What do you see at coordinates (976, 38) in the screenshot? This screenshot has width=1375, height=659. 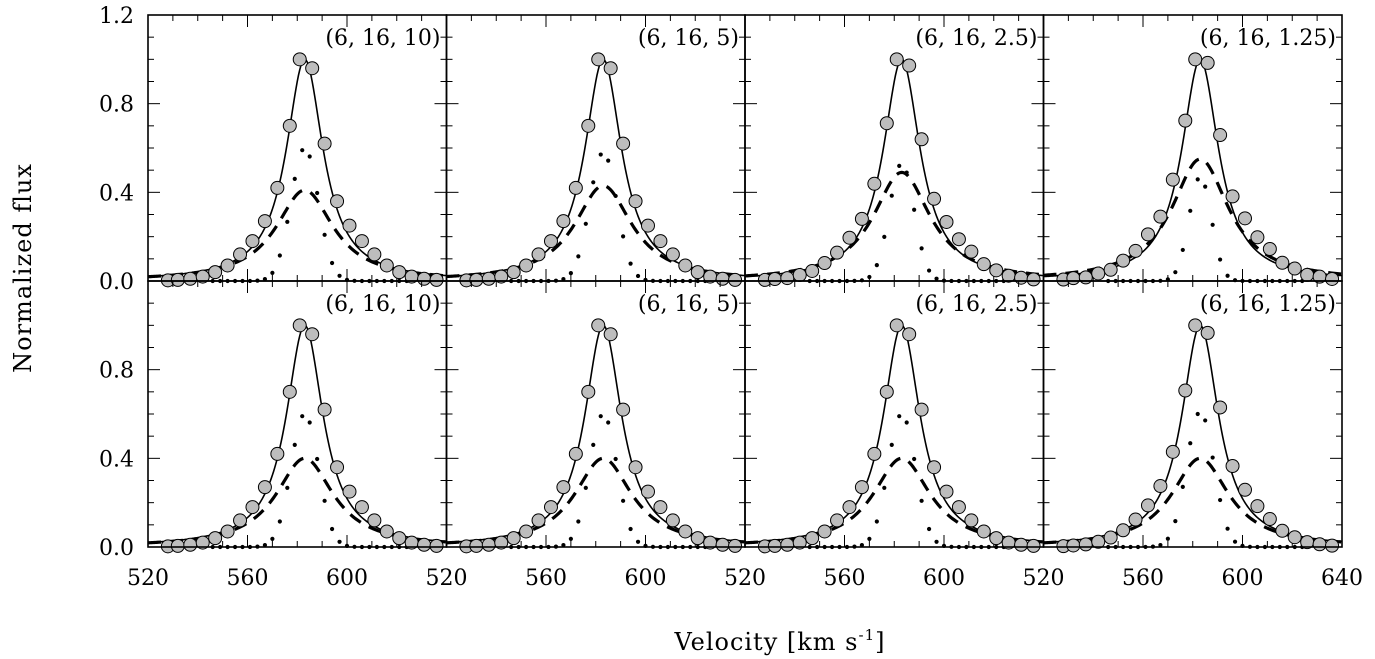 I see `panel-label: (6, 16, 2.5)` at bounding box center [976, 38].